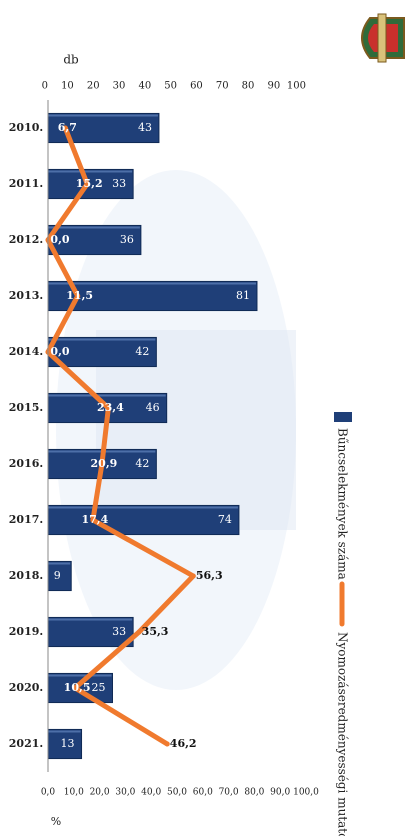 The height and width of the screenshot is (836, 416). What do you see at coordinates (296, 86) in the screenshot?
I see `left-tick-label: 100` at bounding box center [296, 86].